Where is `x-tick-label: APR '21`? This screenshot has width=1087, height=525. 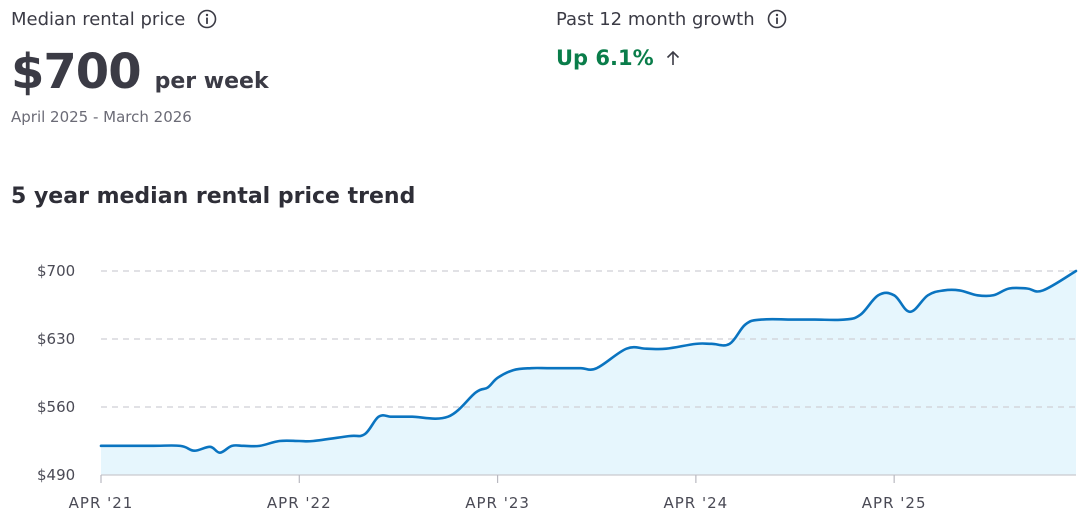
x-tick-label: APR '21 is located at coordinates (101, 503).